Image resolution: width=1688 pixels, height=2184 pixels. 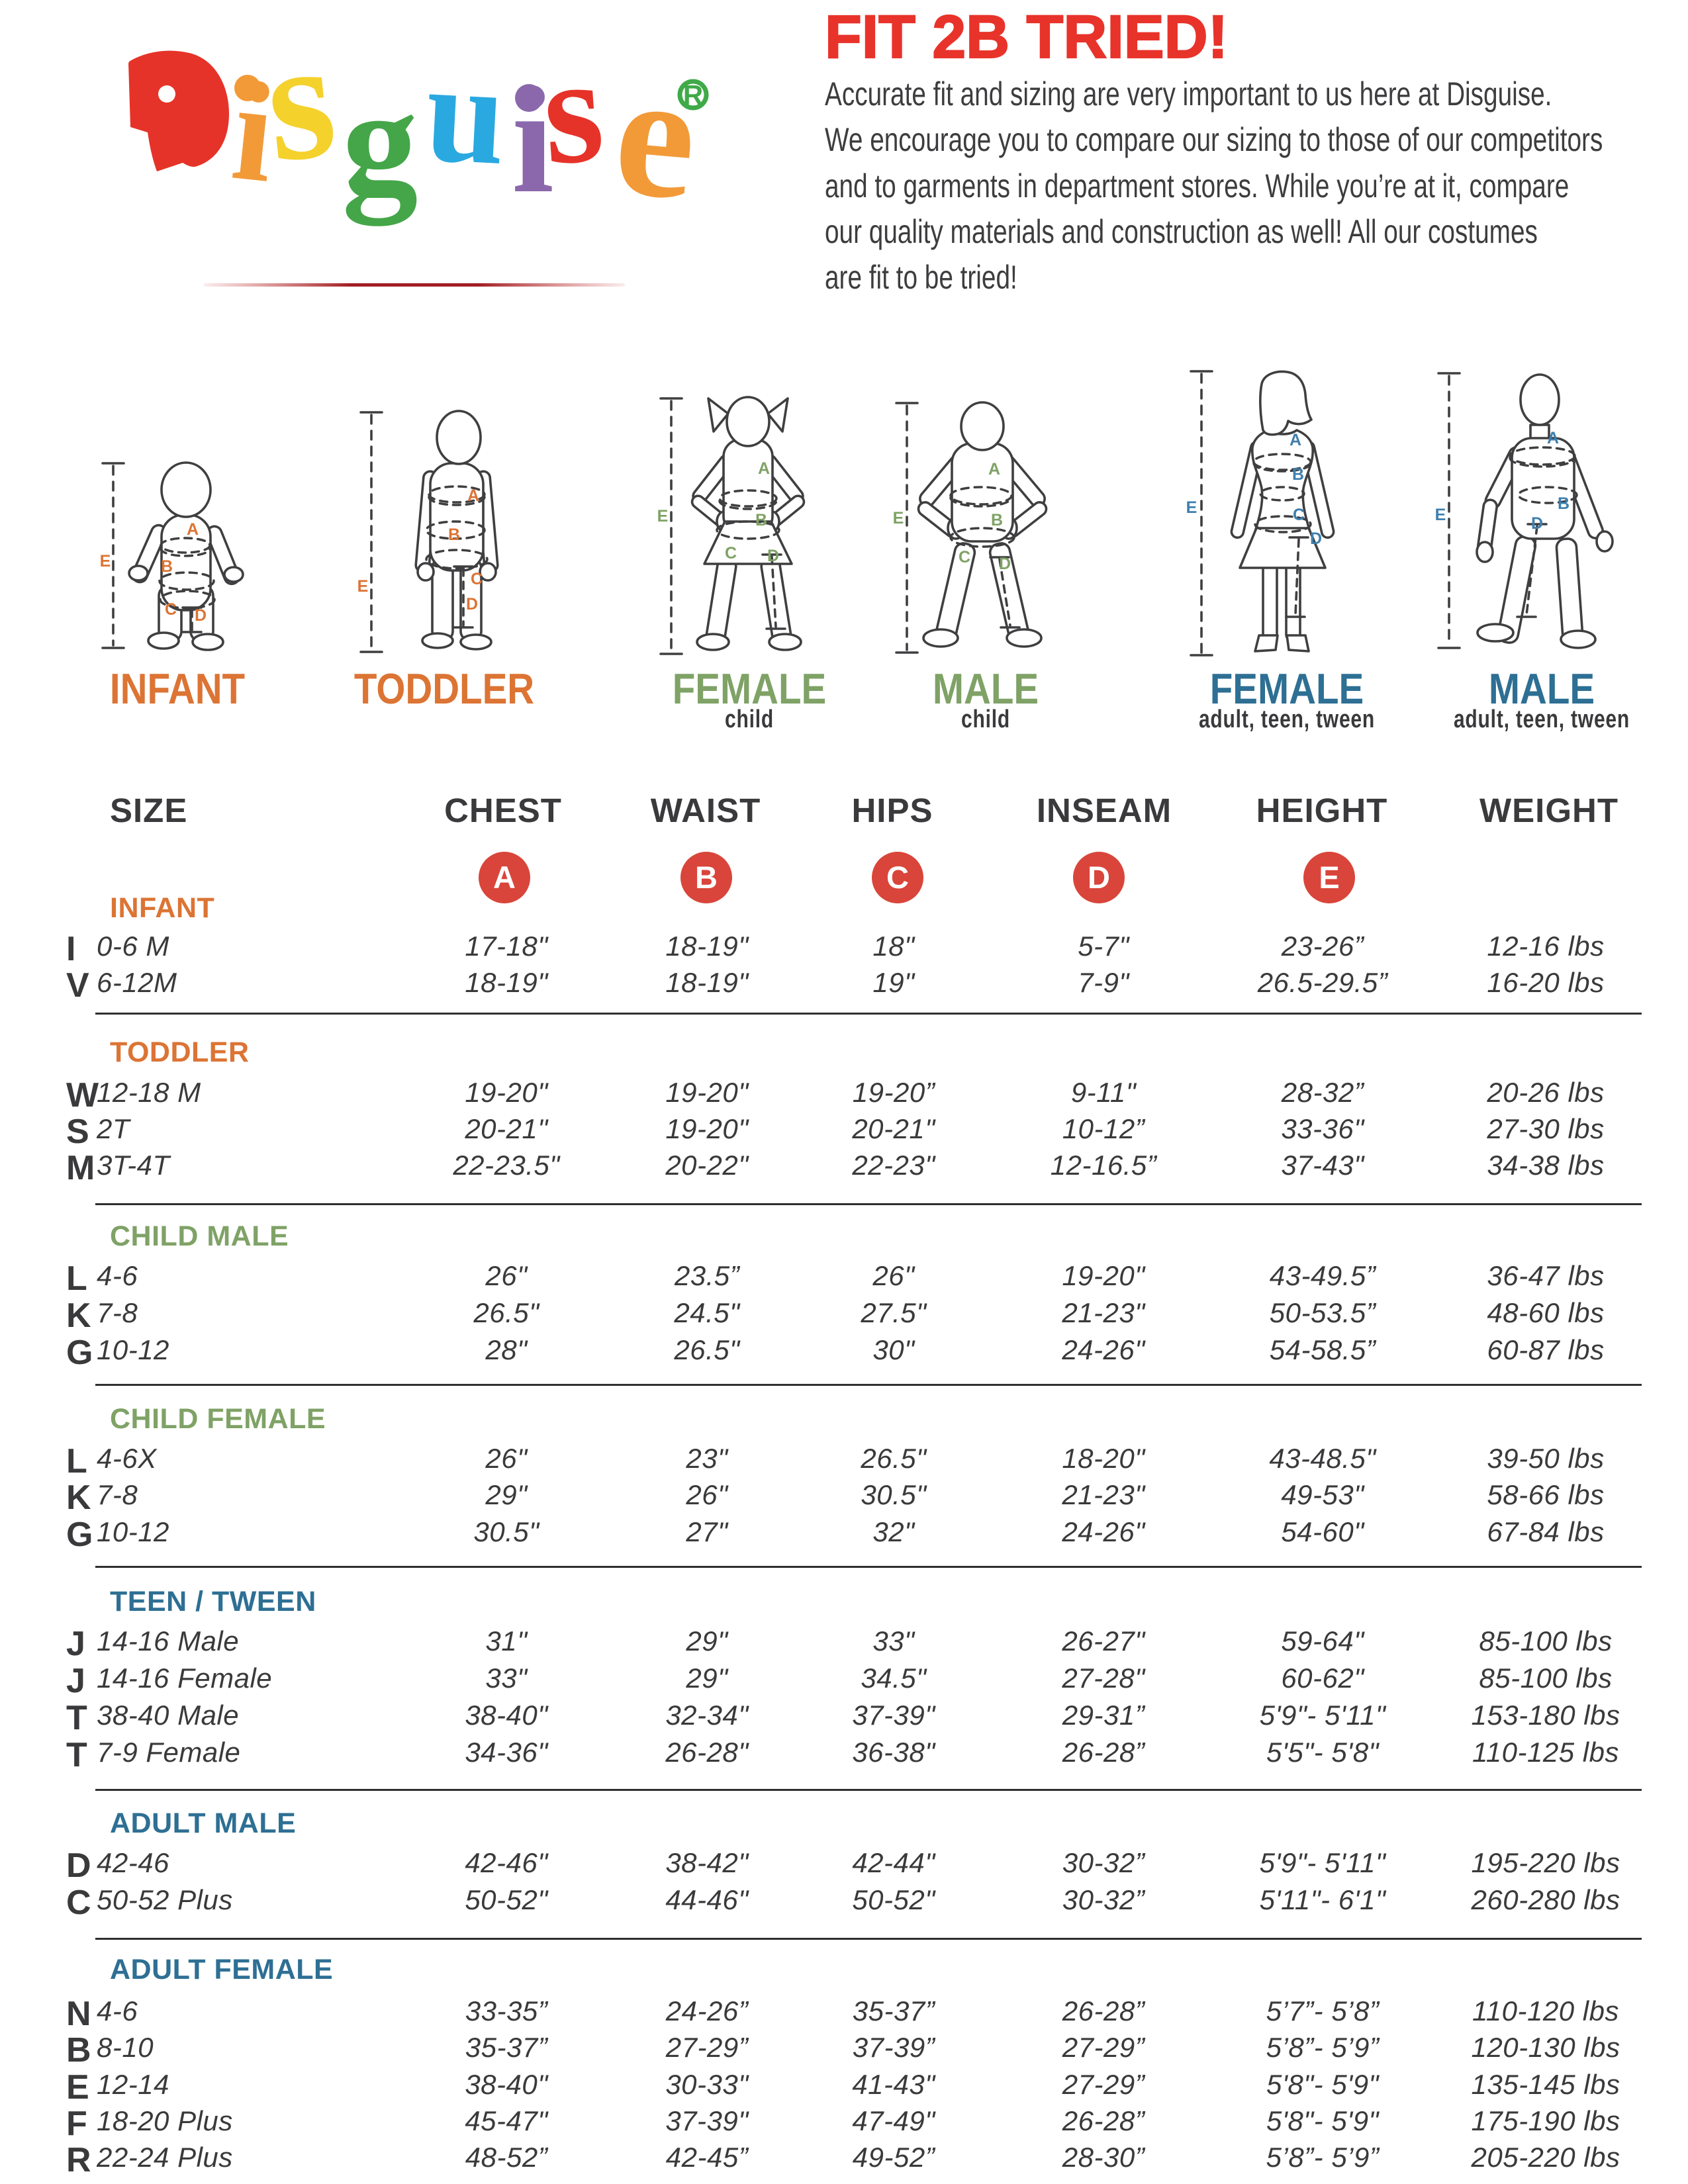 What do you see at coordinates (656, 136) in the screenshot?
I see `svg-text: e` at bounding box center [656, 136].